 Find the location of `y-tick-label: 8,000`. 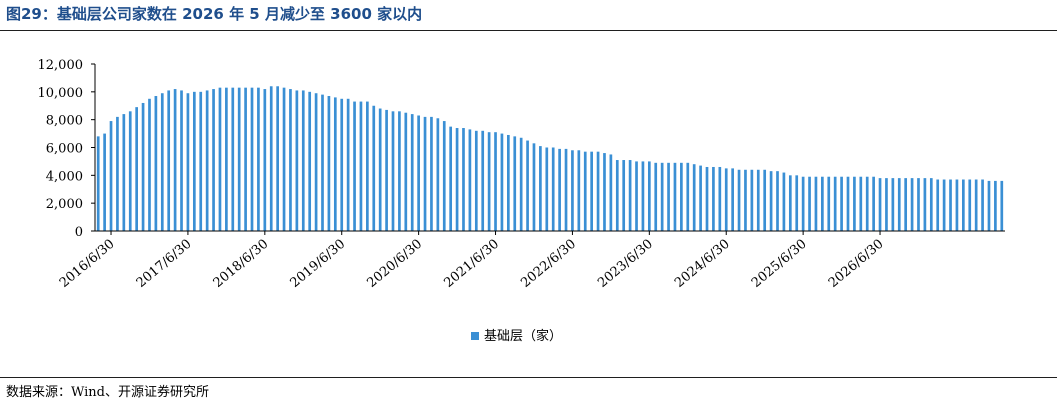

y-tick-label: 8,000 is located at coordinates (64, 121).